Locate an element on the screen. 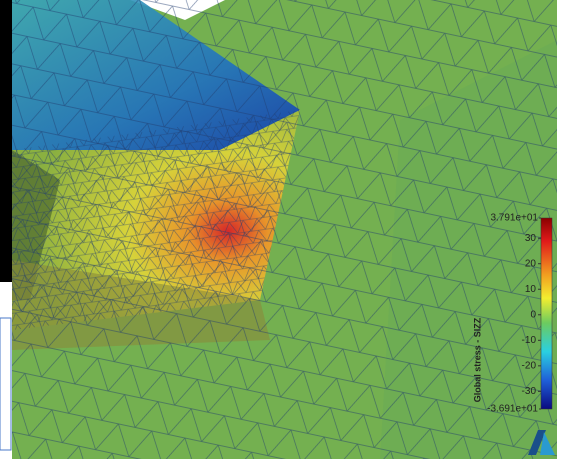  side-panel is located at coordinates (6, 141).